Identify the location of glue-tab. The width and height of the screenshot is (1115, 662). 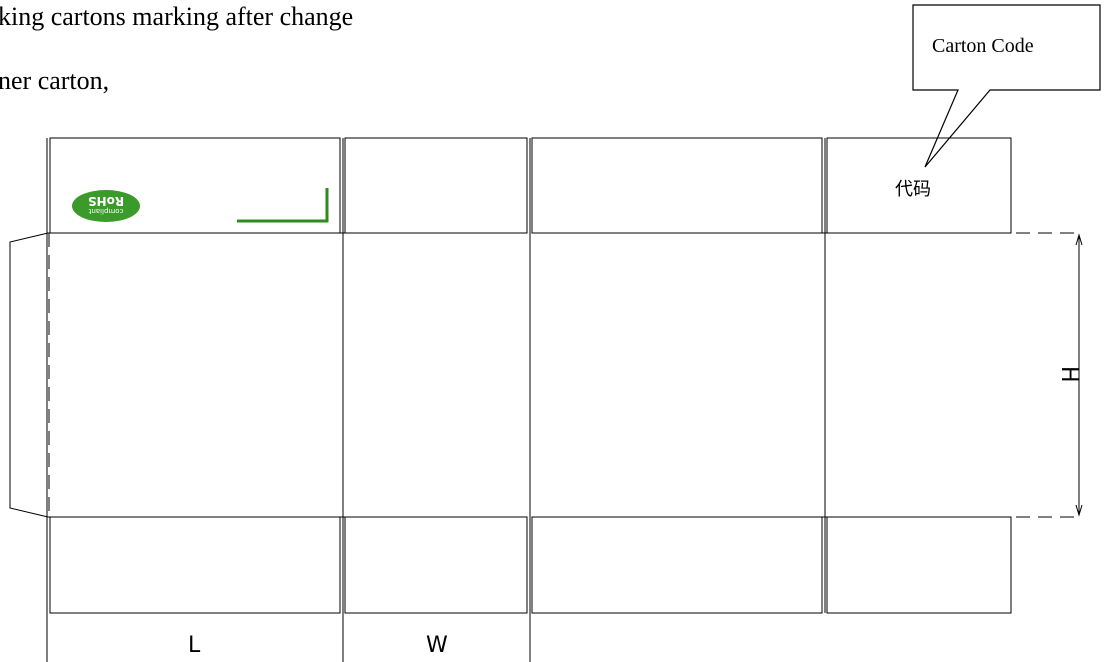
(29, 375).